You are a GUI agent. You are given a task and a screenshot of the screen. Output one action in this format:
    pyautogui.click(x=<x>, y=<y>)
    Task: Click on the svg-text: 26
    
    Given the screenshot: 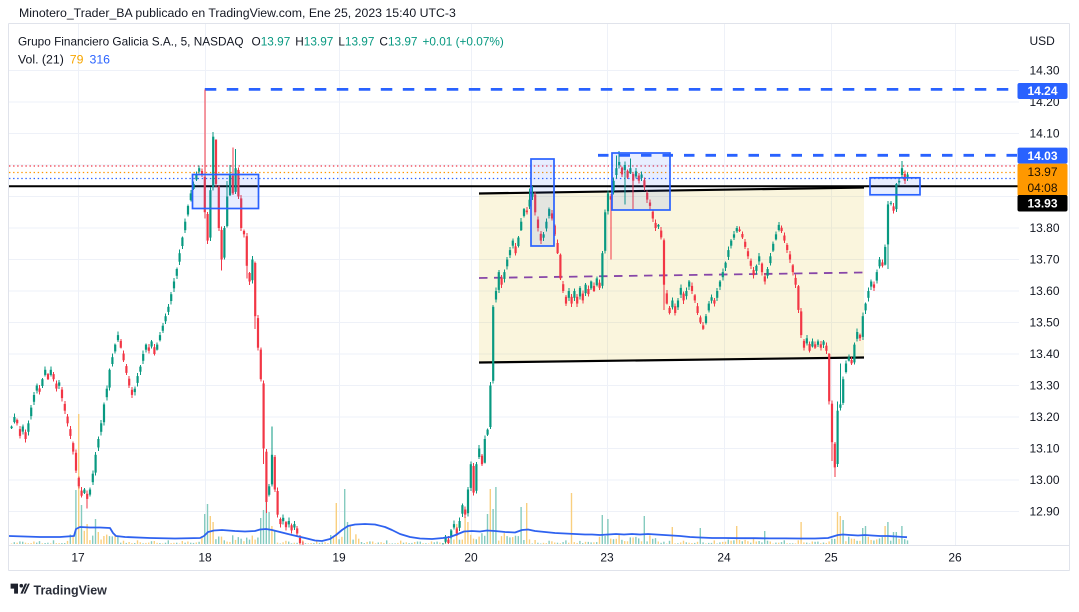 What is the action you would take?
    pyautogui.click(x=955, y=558)
    